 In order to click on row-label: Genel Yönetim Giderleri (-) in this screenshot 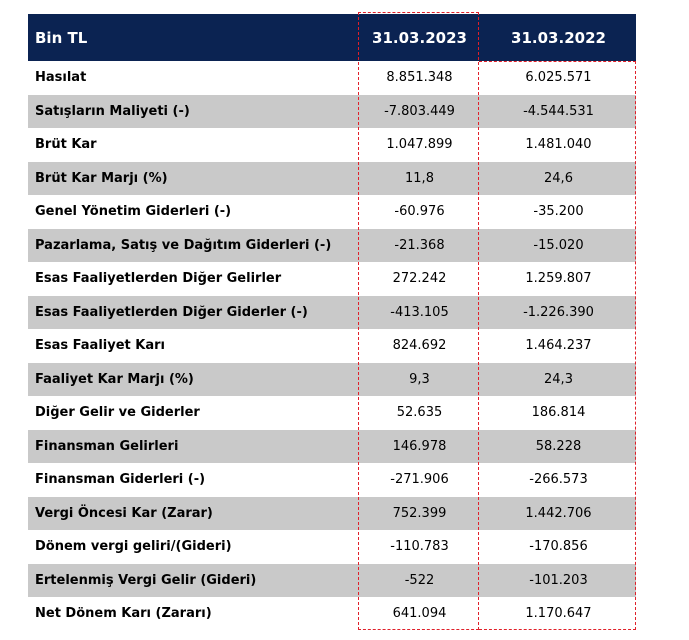, I will do `click(133, 212)`.